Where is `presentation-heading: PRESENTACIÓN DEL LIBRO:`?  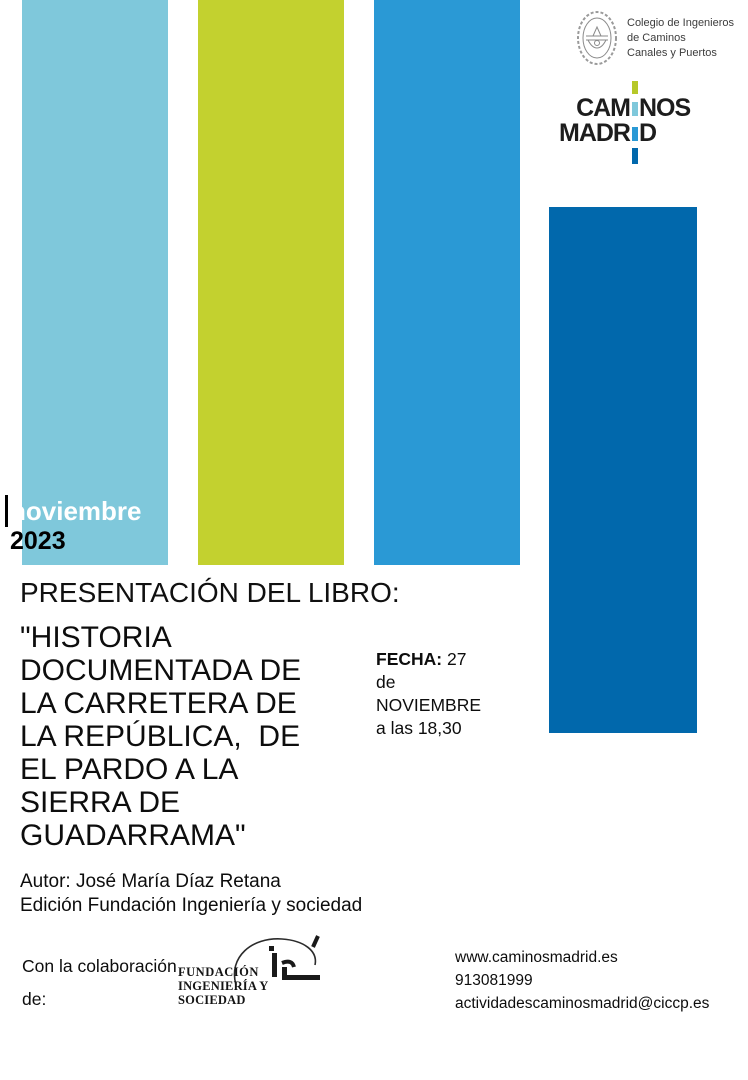
presentation-heading: PRESENTACIÓN DEL LIBRO: is located at coordinates (210, 592).